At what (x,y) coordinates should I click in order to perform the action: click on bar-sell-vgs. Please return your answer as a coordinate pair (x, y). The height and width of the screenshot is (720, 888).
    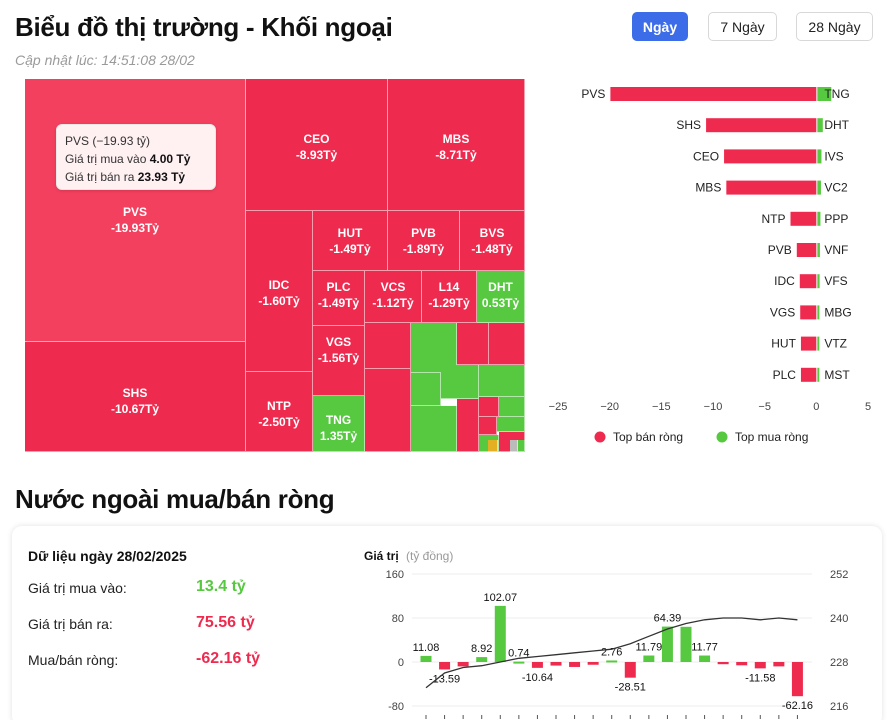
    Looking at the image, I should click on (808, 312).